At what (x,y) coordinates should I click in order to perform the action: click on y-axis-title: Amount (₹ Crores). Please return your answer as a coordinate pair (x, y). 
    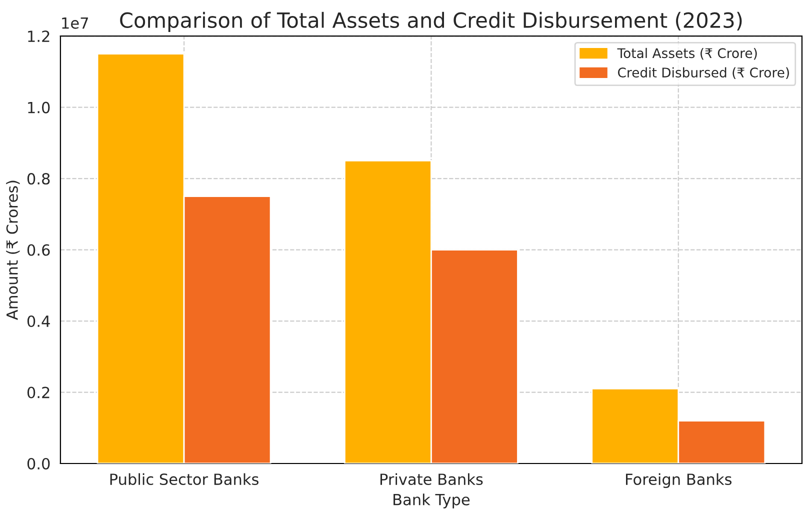
    Looking at the image, I should click on (13, 250).